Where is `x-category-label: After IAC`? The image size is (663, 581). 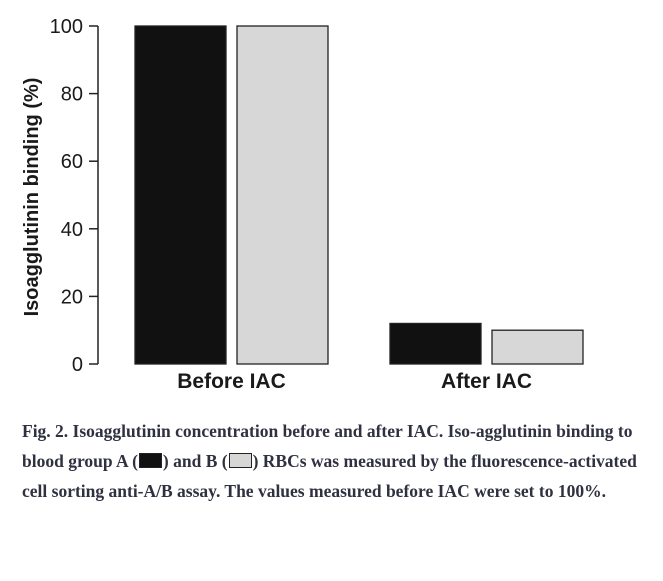
x-category-label: After IAC is located at coordinates (486, 381).